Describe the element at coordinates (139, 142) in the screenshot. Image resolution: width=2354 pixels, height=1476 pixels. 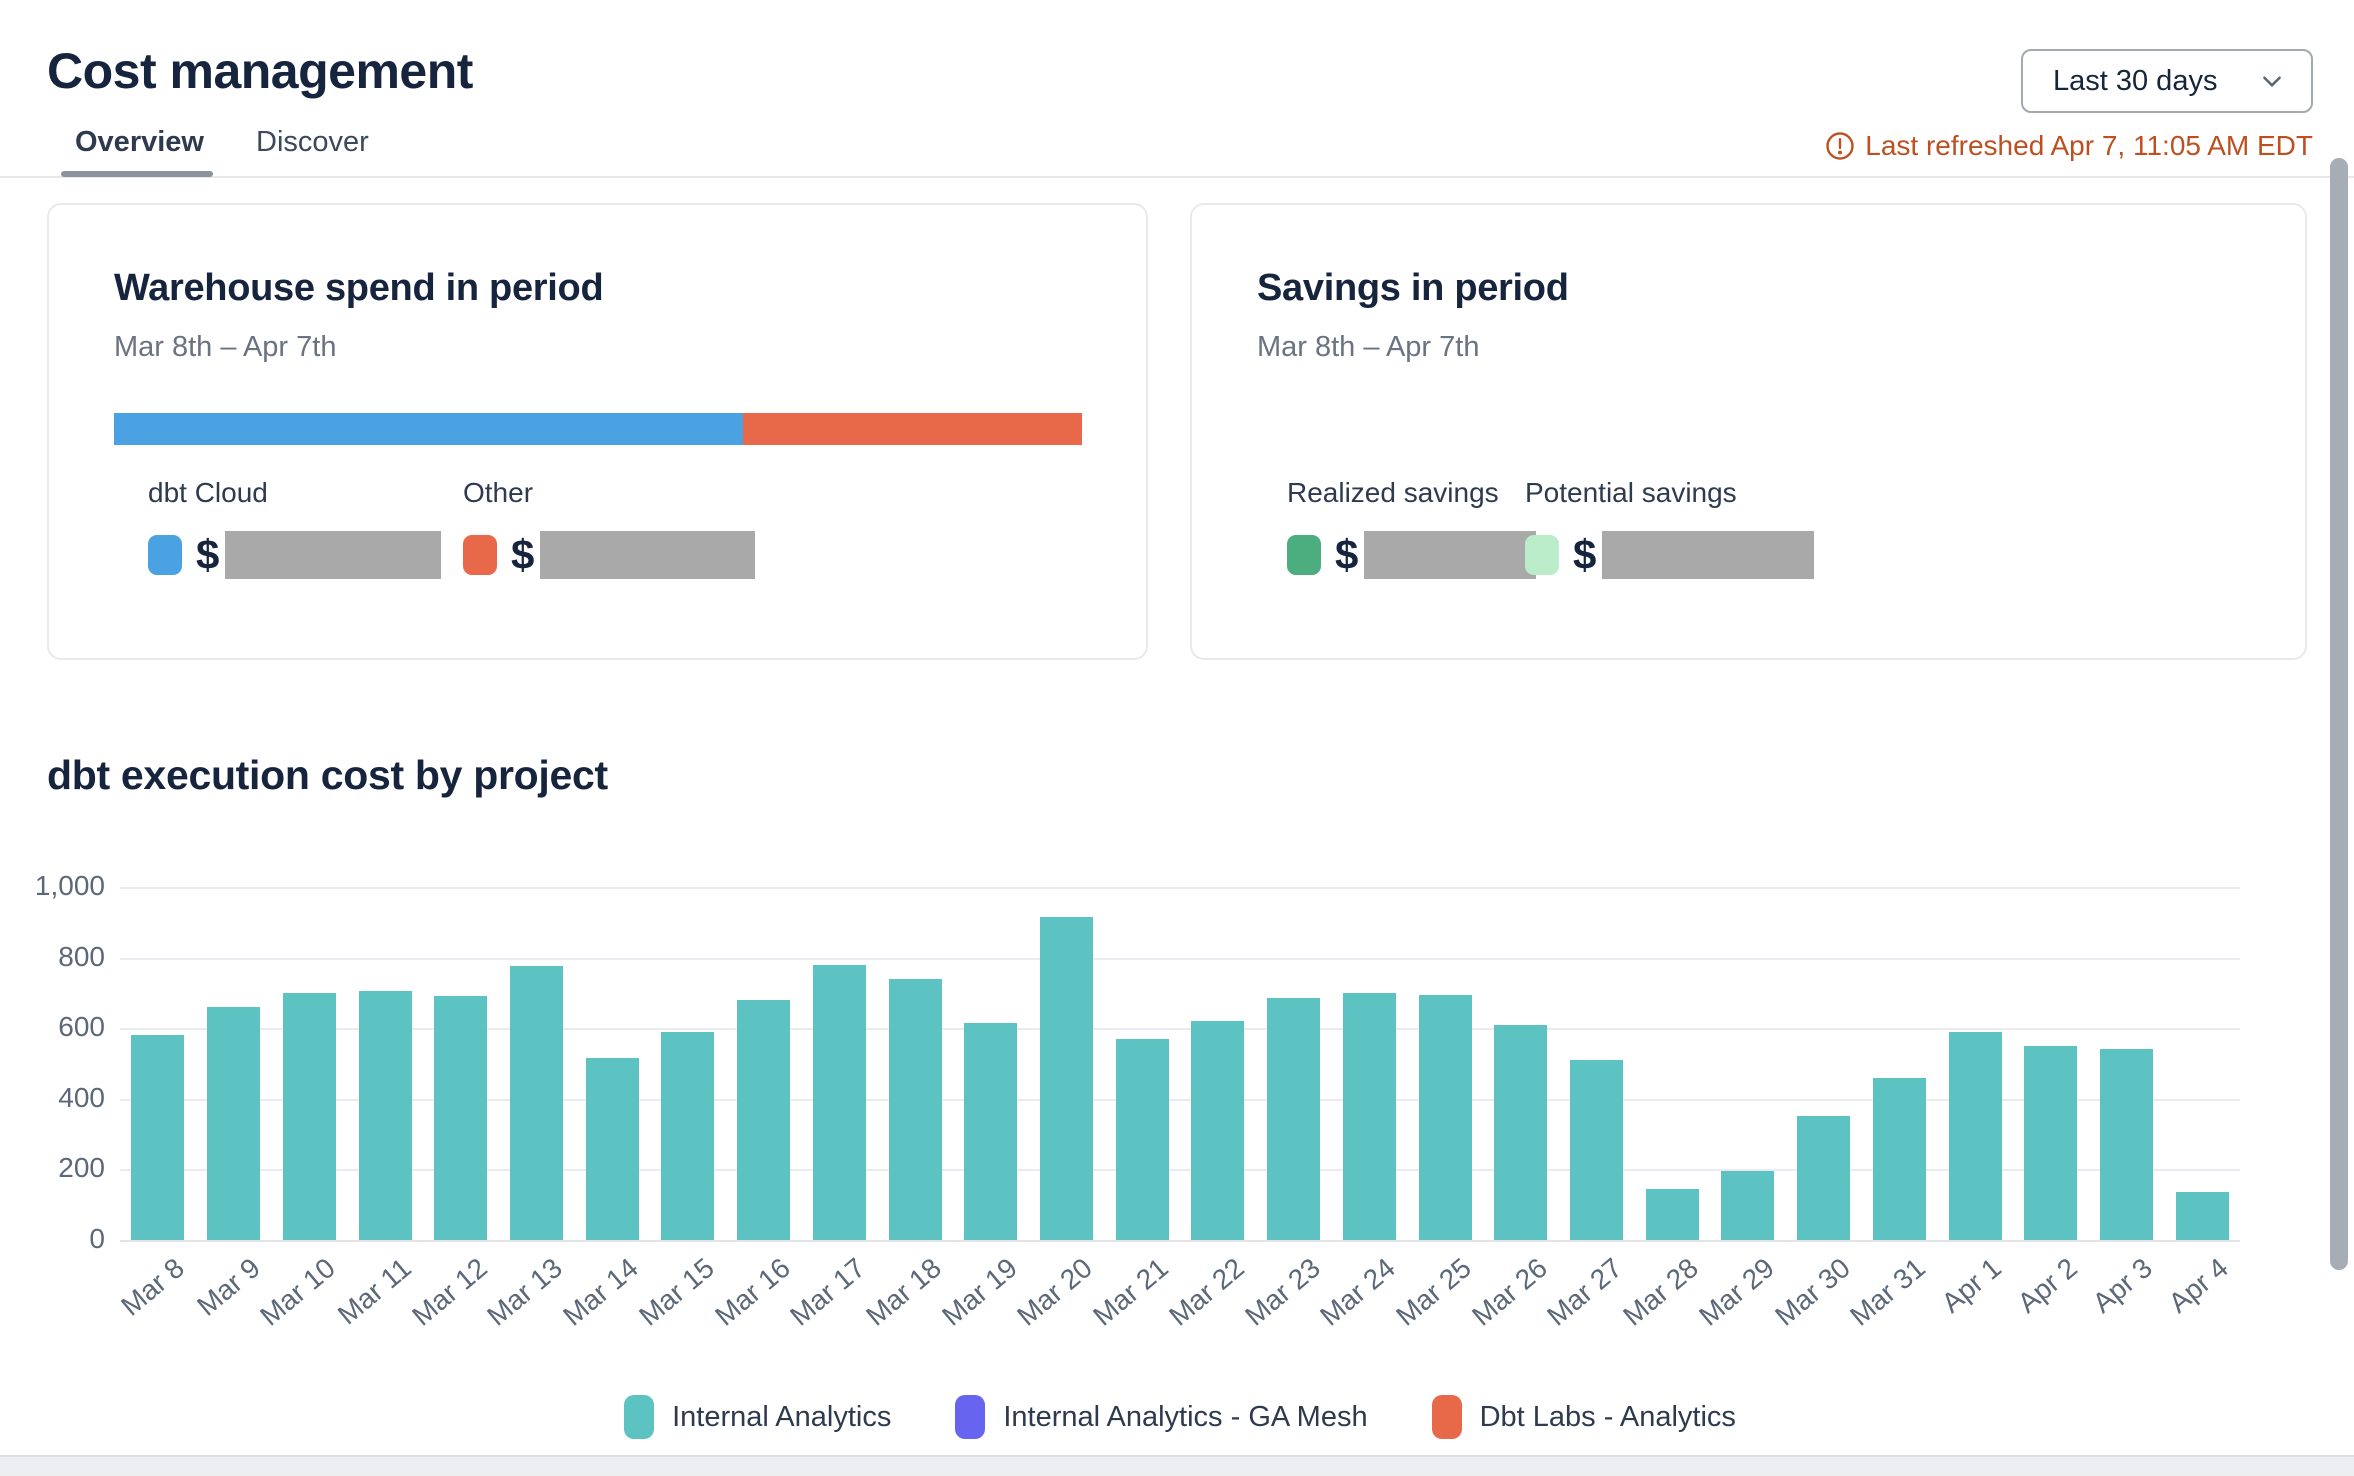
I see `tab-overview: Overview` at that location.